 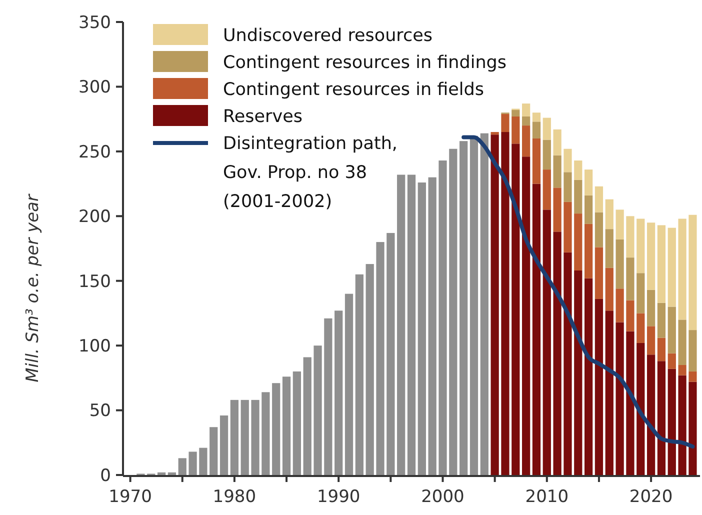 I want to click on legend-label: Undiscovered resources, so click(x=327, y=36).